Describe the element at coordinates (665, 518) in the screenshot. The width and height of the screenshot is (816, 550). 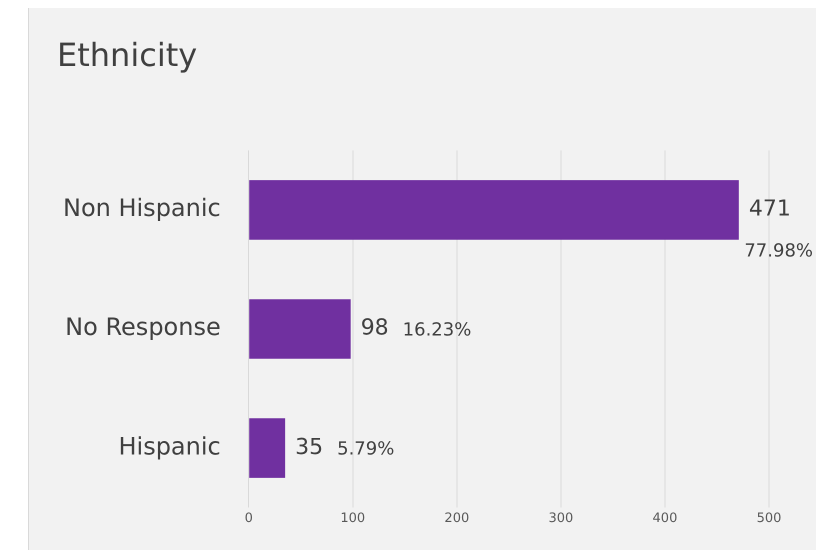
I see `x-tick-label: 400` at that location.